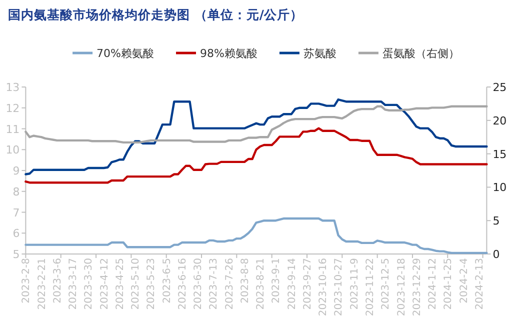 The width and height of the screenshot is (512, 333). What do you see at coordinates (499, 187) in the screenshot?
I see `y2-tick-label: 10` at bounding box center [499, 187].